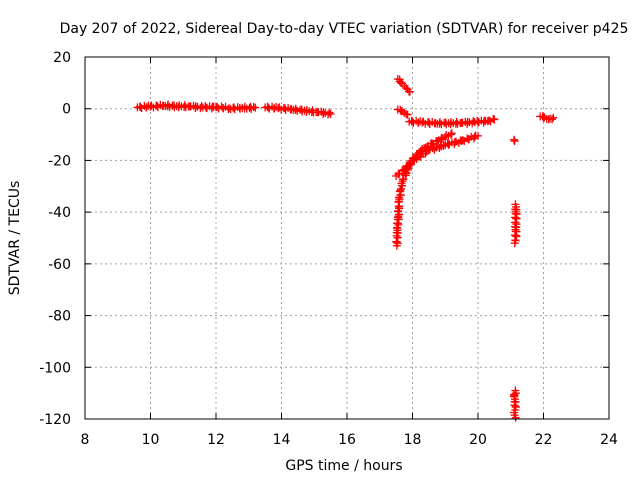 The width and height of the screenshot is (640, 480). I want to click on x-tick-label: 12, so click(216, 440).